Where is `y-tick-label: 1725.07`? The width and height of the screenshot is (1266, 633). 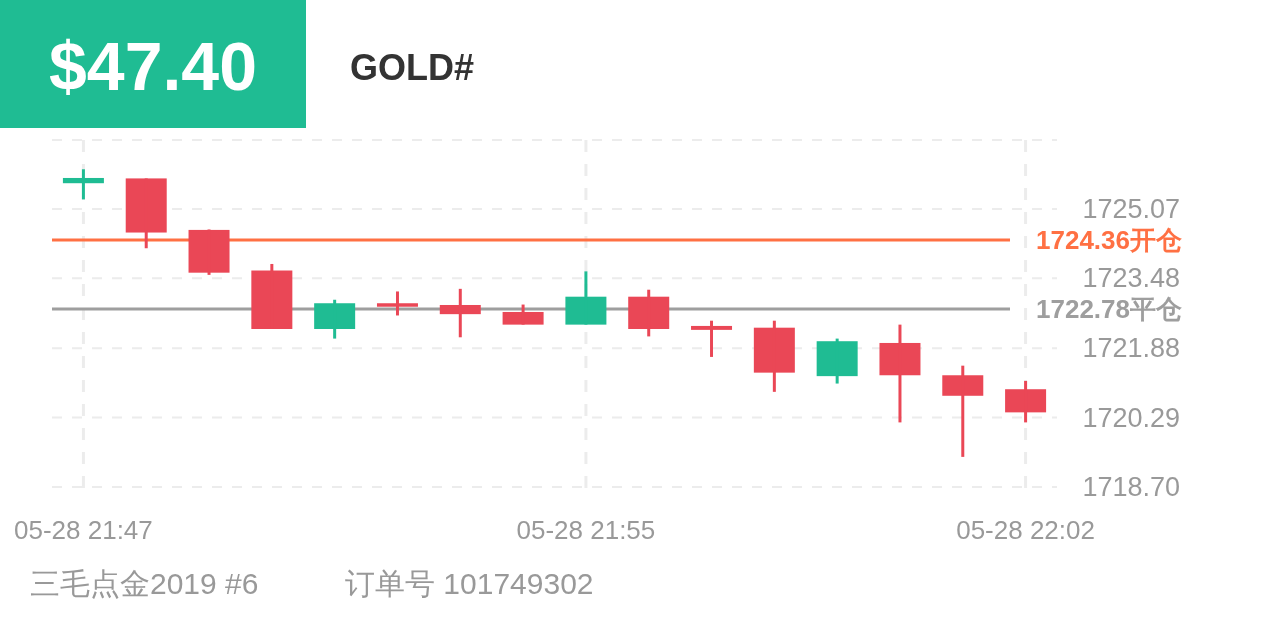 y-tick-label: 1725.07 is located at coordinates (1131, 208).